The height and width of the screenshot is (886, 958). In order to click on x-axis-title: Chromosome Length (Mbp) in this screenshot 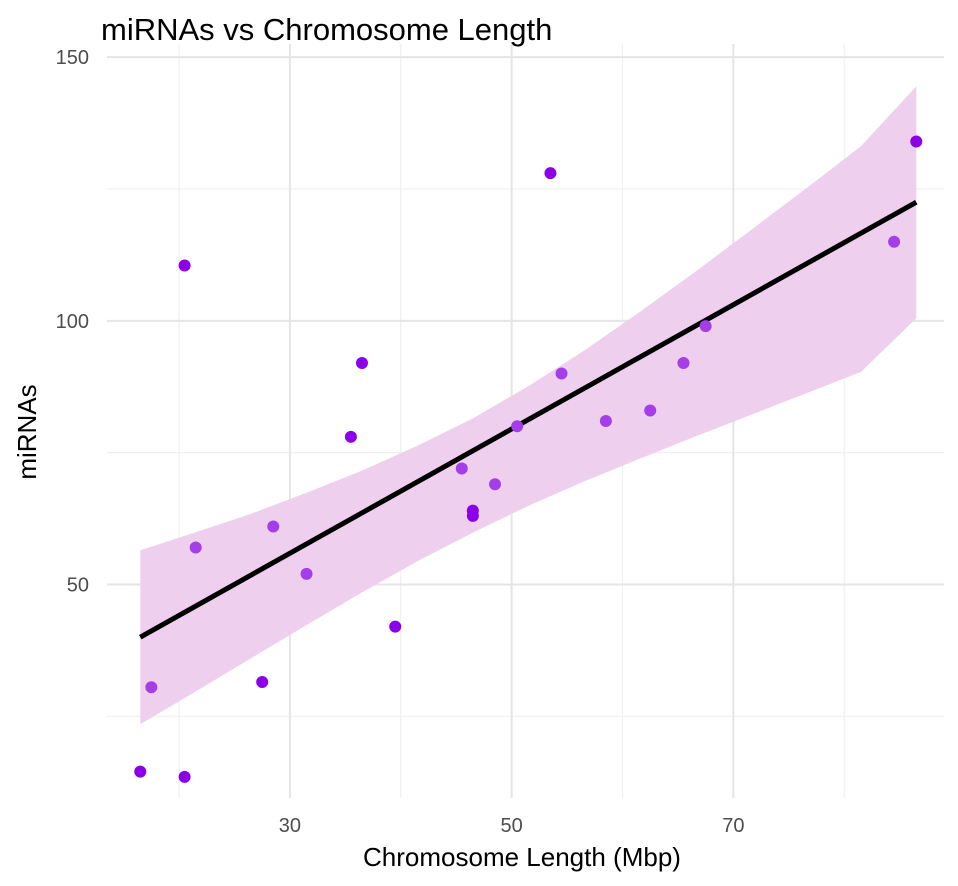, I will do `click(522, 857)`.